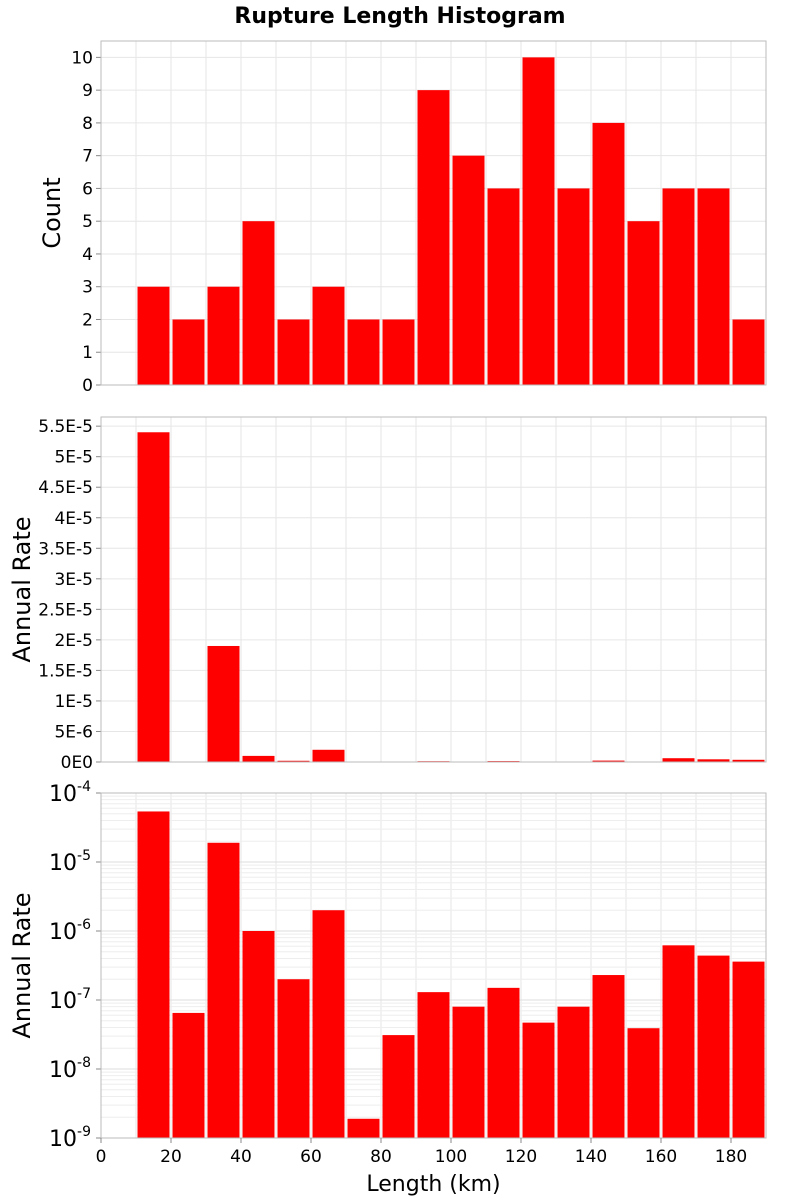  I want to click on y-axis-label: Count, so click(52, 212).